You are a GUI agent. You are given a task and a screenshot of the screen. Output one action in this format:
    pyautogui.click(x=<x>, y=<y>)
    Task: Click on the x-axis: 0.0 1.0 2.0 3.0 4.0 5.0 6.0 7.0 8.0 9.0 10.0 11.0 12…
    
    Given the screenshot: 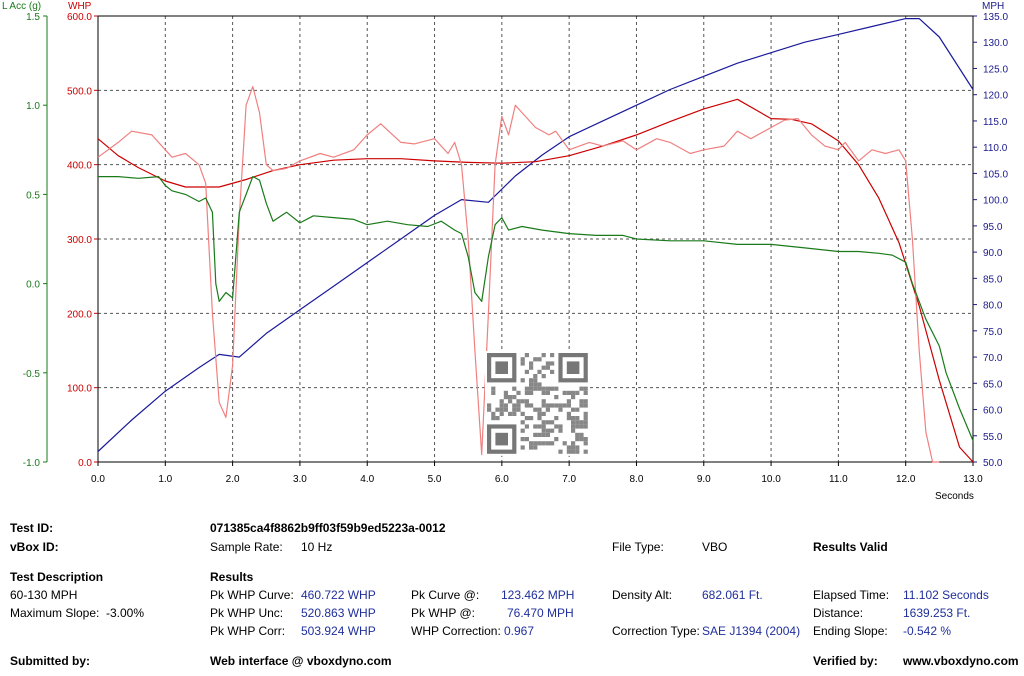 What is the action you would take?
    pyautogui.click(x=537, y=473)
    